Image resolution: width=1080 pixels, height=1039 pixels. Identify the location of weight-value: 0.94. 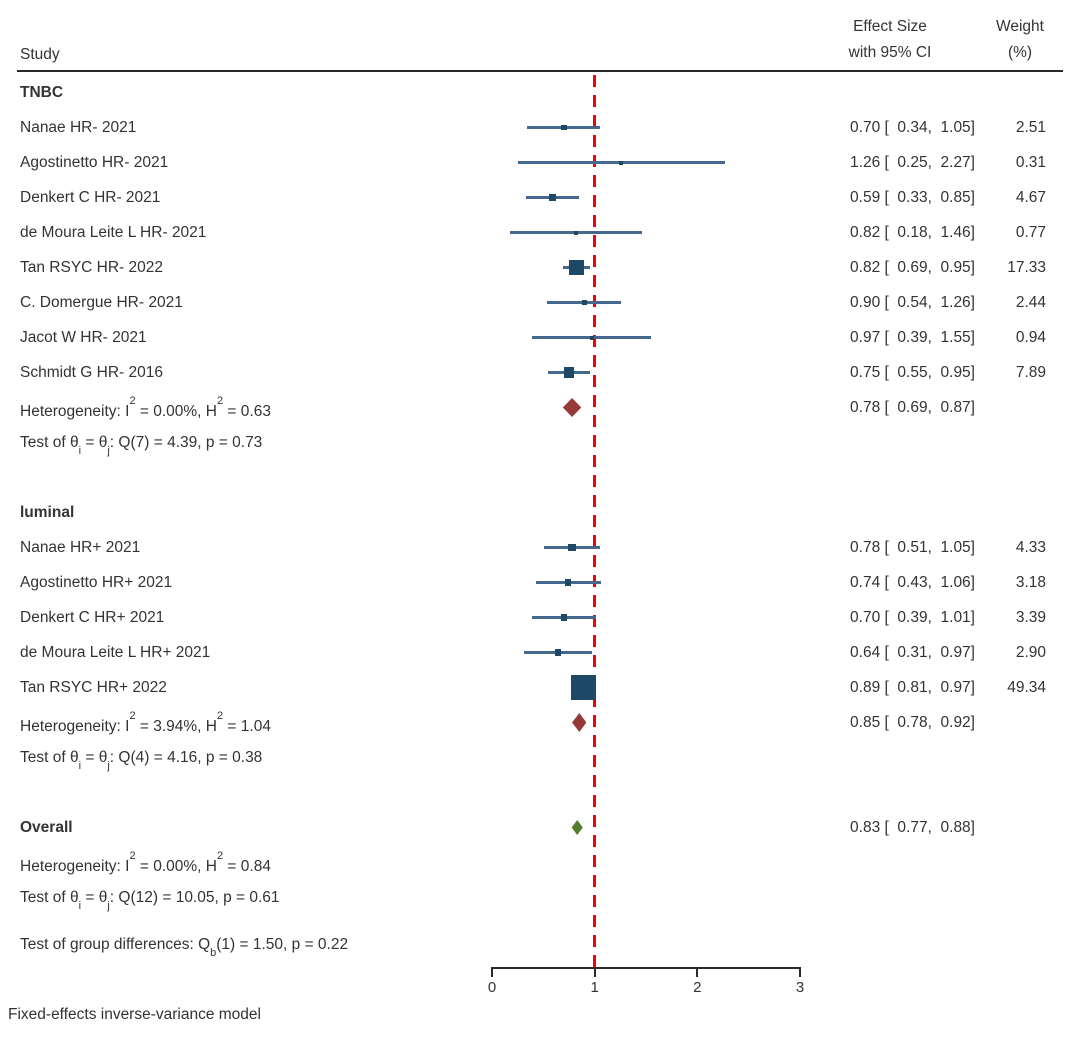
(1030, 337).